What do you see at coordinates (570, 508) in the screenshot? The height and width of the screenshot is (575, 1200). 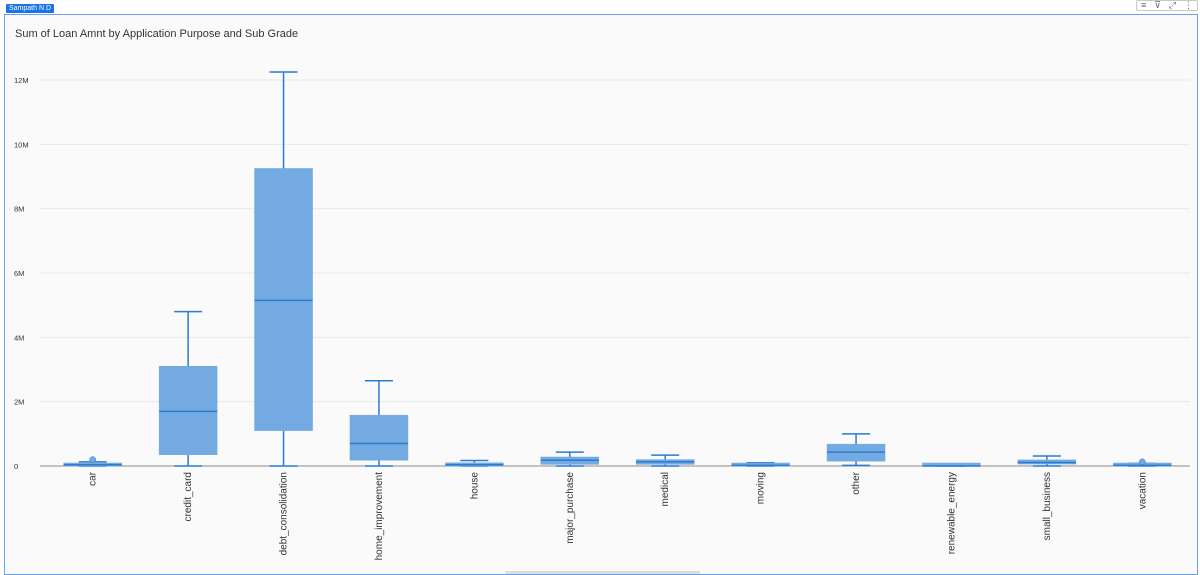 I see `x-tick-label: major_purchase` at bounding box center [570, 508].